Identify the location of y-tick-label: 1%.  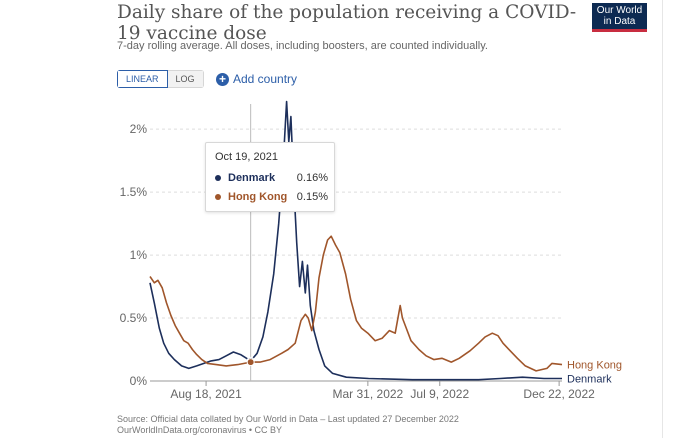
(139, 255).